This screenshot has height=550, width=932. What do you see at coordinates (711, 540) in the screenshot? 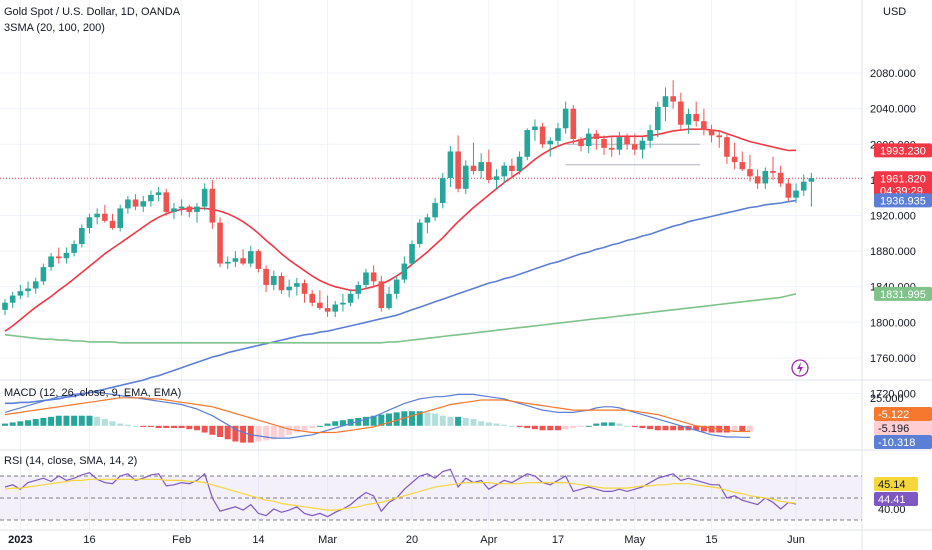
I see `x-axis-tick: 15` at bounding box center [711, 540].